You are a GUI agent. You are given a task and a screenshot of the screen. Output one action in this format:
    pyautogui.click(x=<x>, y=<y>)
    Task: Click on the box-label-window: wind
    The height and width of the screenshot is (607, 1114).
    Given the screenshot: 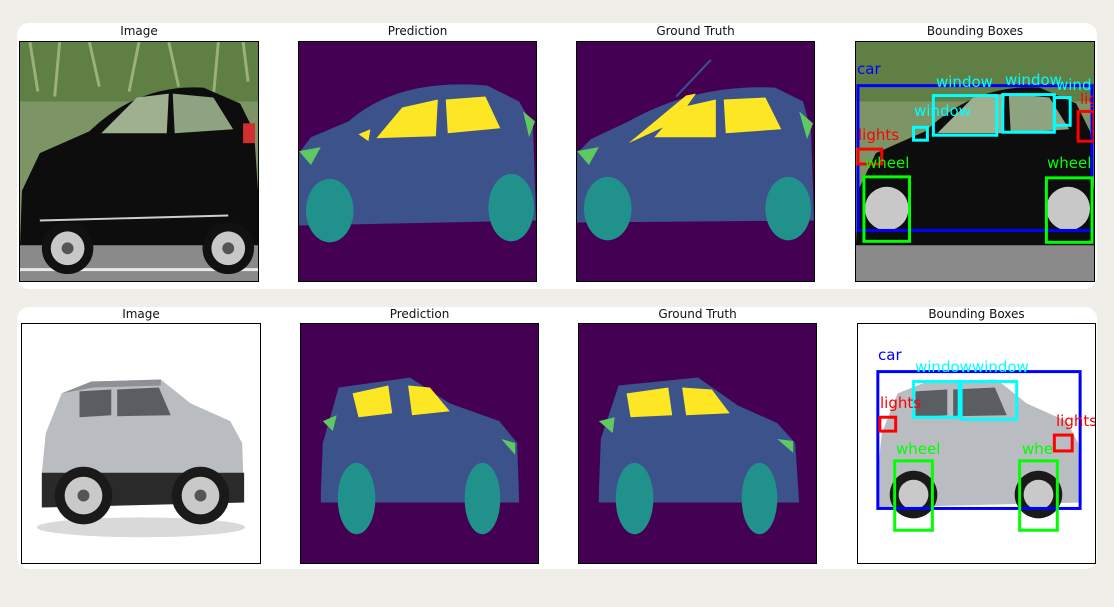 What is the action you would take?
    pyautogui.click(x=1074, y=85)
    